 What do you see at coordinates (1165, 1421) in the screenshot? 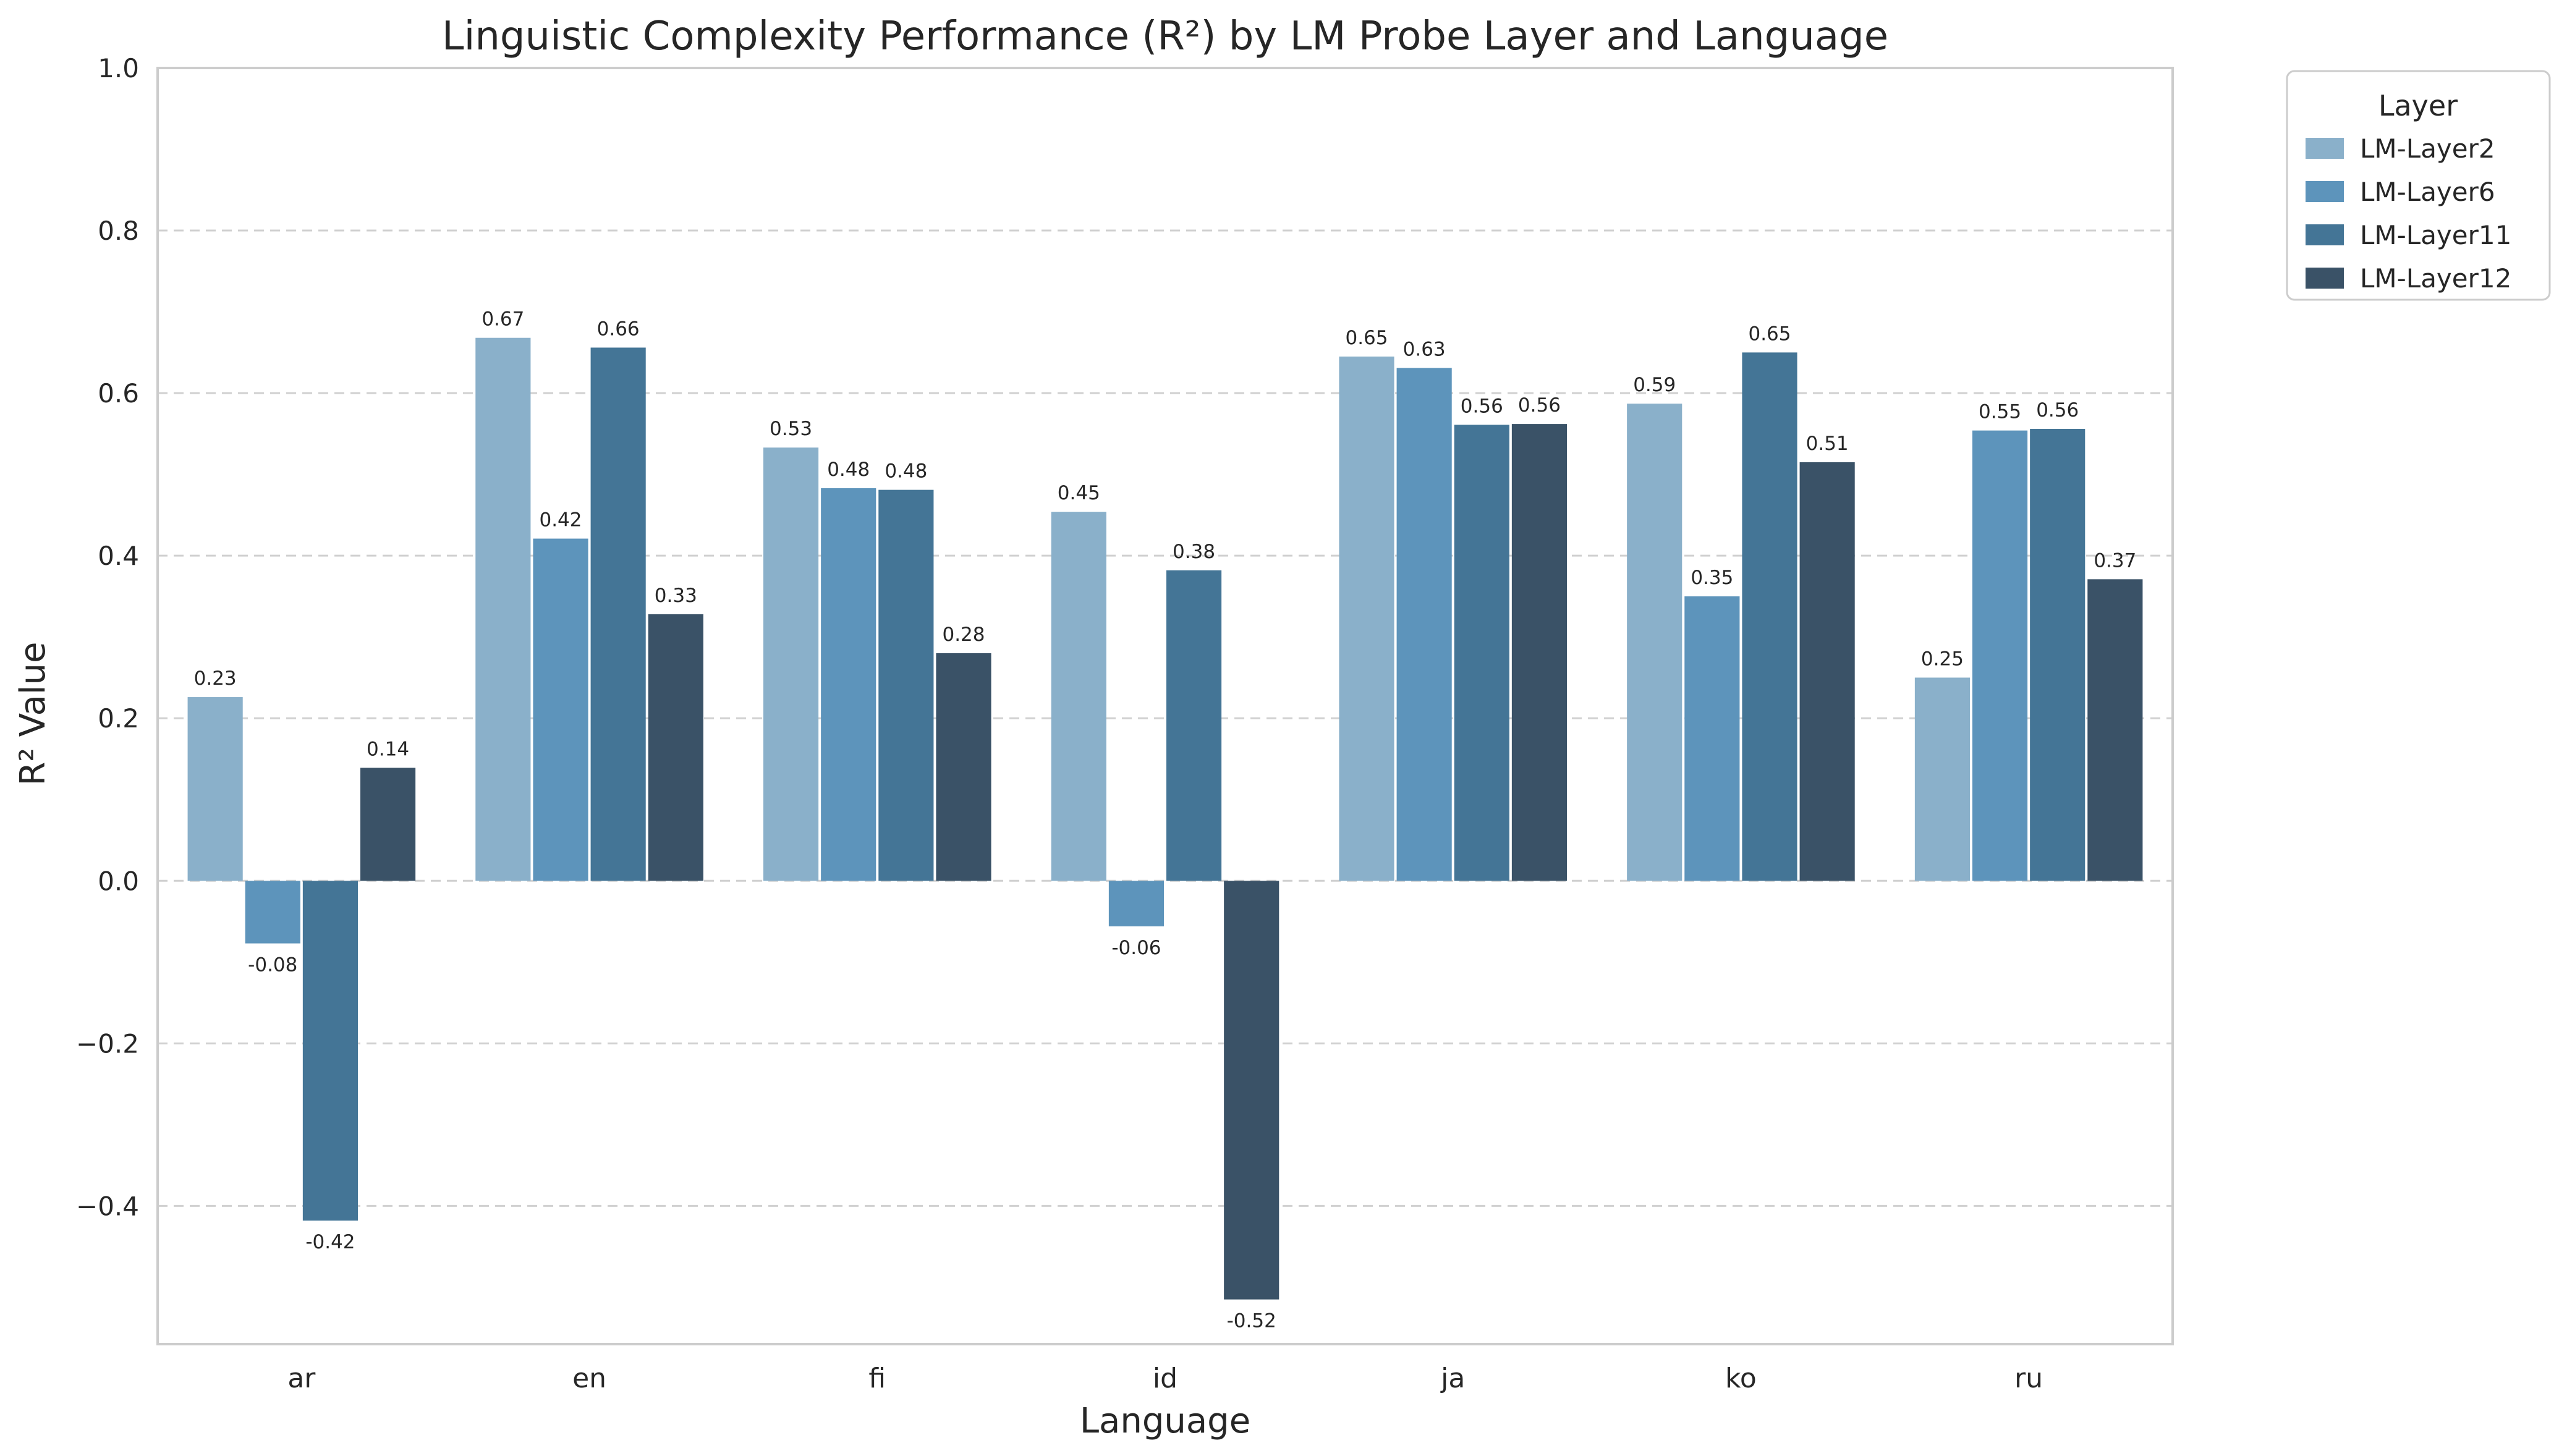
I see `x-axis-label: Language` at bounding box center [1165, 1421].